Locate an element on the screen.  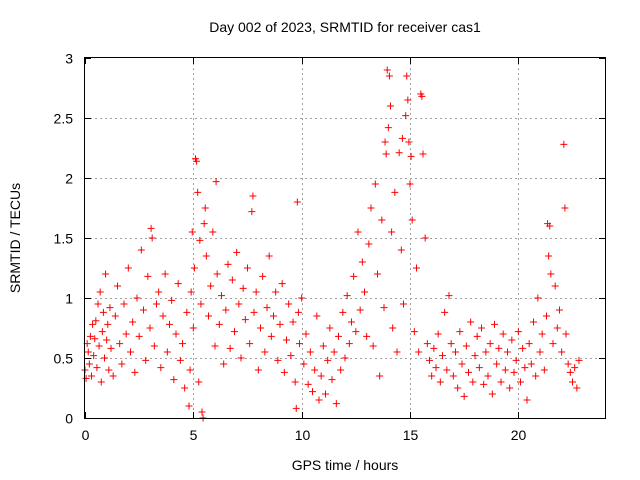
x-axis-label: GPS time / hours is located at coordinates (345, 465).